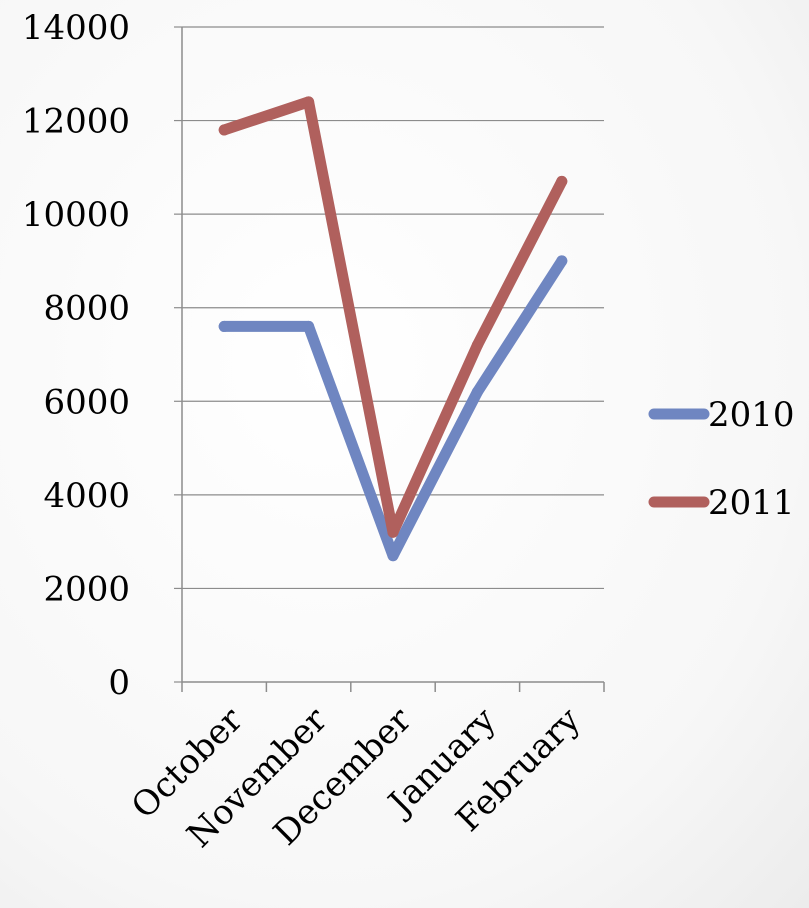 This screenshot has height=908, width=809. What do you see at coordinates (86, 402) in the screenshot?
I see `y-tick-label: 6000` at bounding box center [86, 402].